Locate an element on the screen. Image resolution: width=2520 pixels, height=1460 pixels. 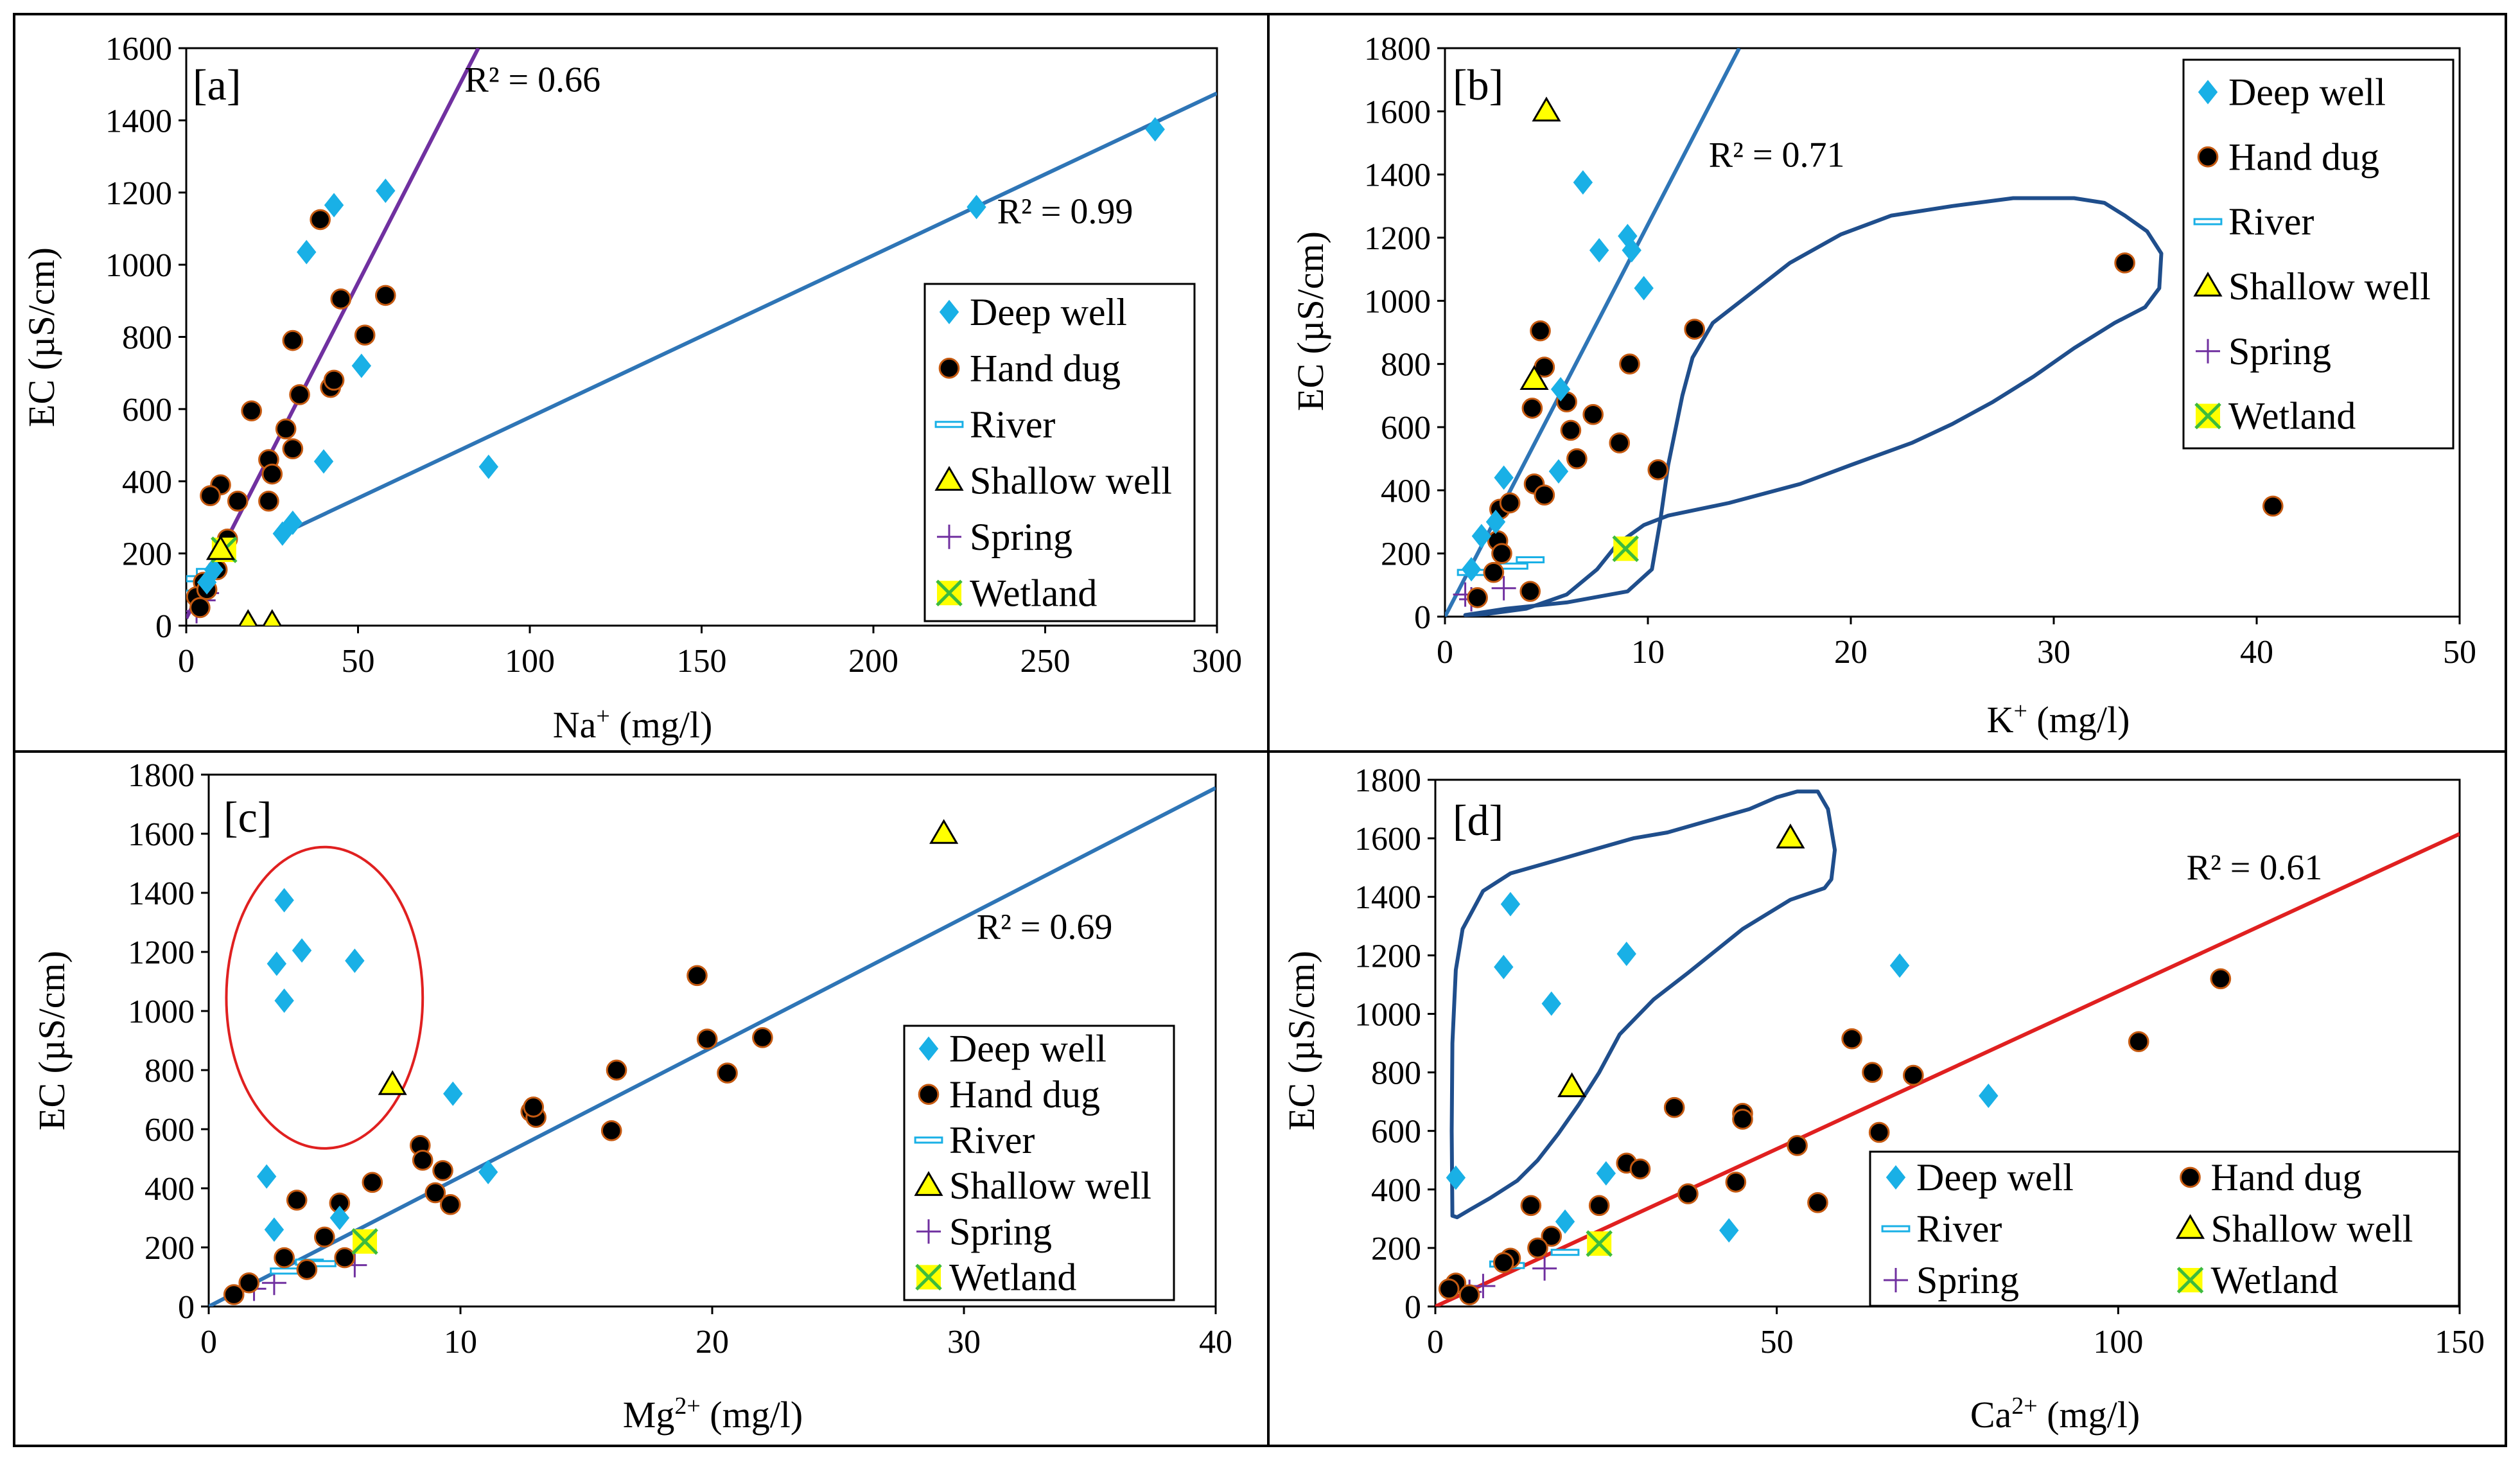
r-squared-annotation: R² = 0.69 is located at coordinates (1045, 927).